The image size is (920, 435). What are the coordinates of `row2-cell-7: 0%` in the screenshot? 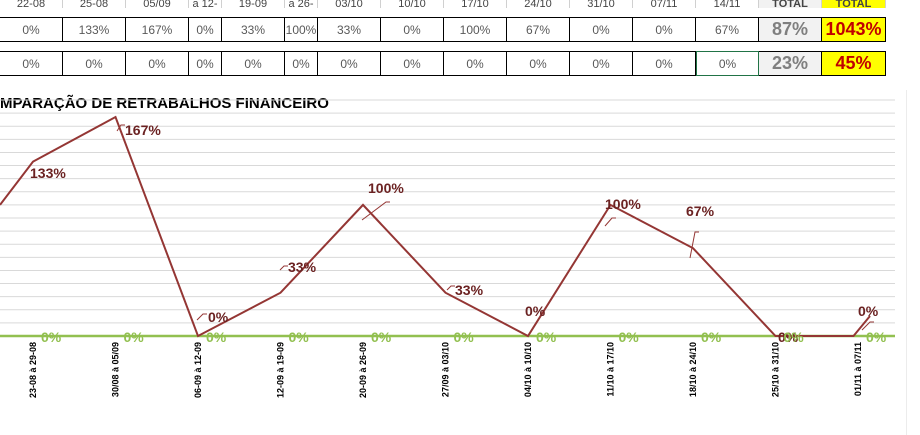 It's located at (412, 63).